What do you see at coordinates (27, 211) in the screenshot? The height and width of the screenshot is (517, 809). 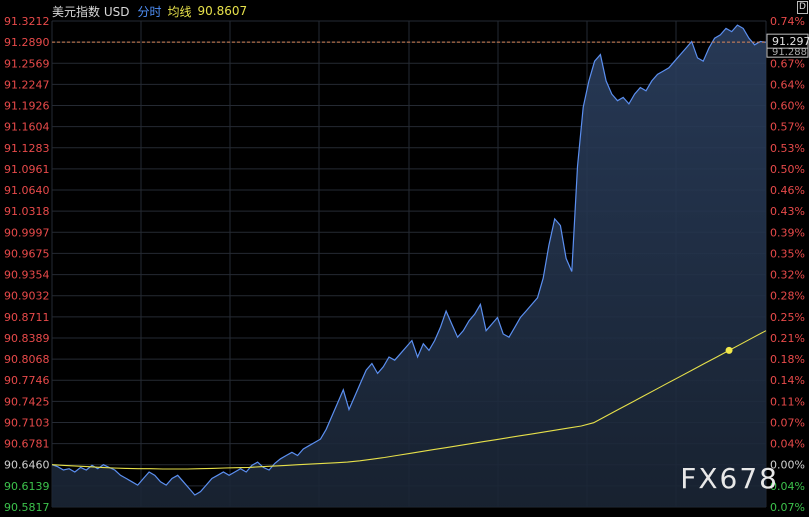 I see `y-tick-label: 91.0318` at bounding box center [27, 211].